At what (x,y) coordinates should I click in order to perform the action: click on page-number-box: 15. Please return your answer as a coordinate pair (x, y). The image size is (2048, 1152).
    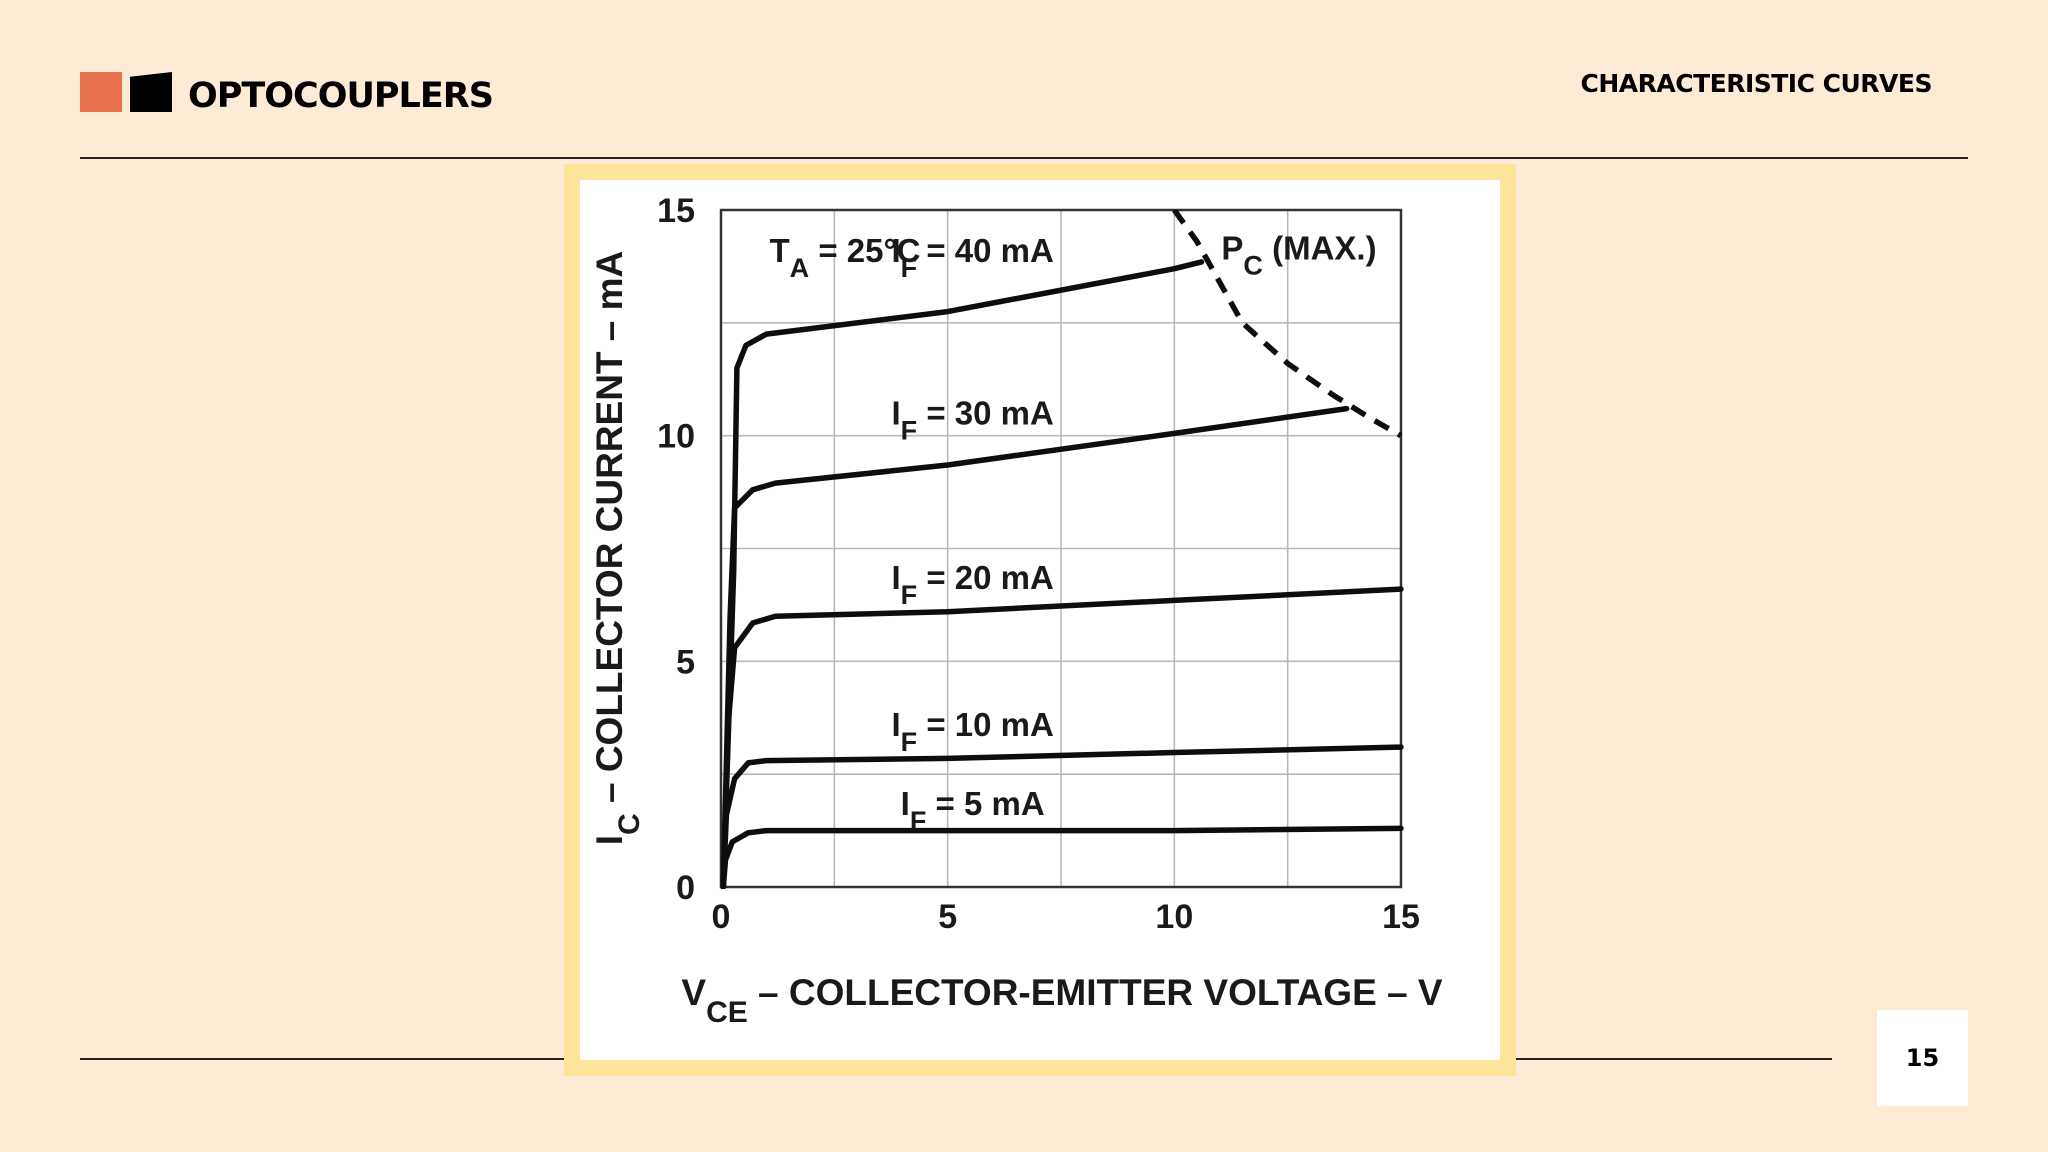
    Looking at the image, I should click on (1922, 1058).